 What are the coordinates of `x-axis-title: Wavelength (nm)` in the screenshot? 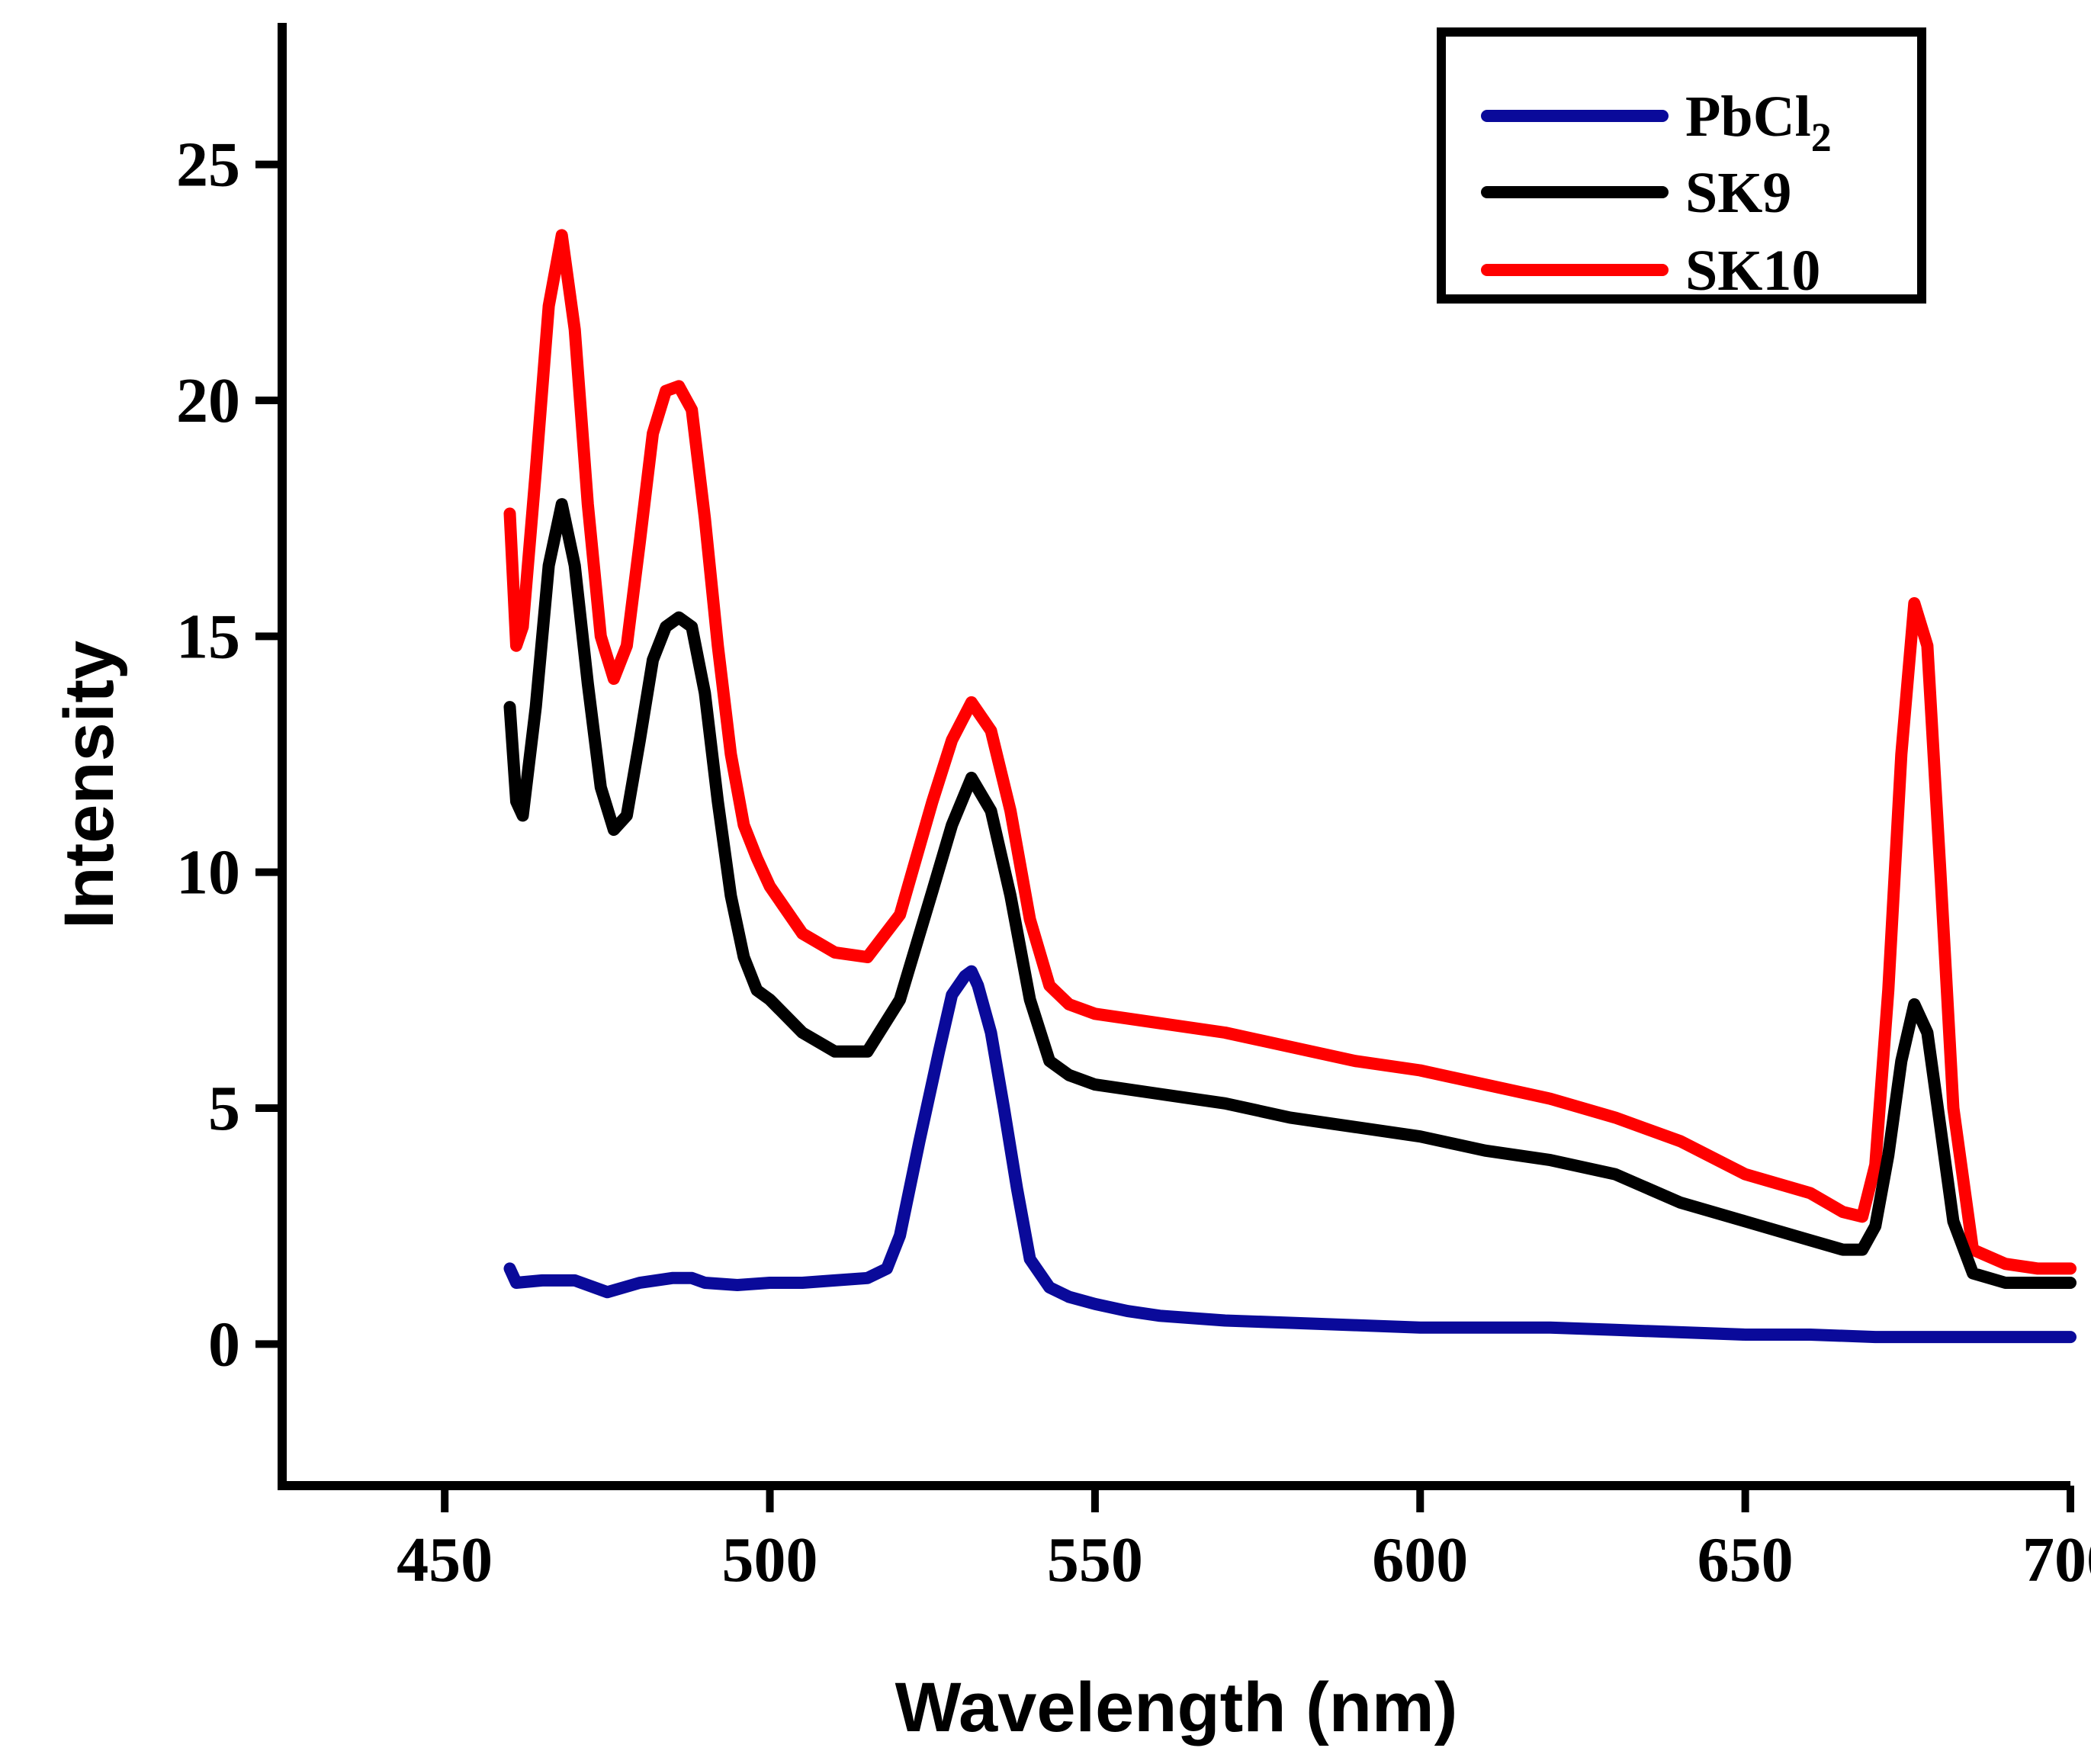 It's located at (1176, 1707).